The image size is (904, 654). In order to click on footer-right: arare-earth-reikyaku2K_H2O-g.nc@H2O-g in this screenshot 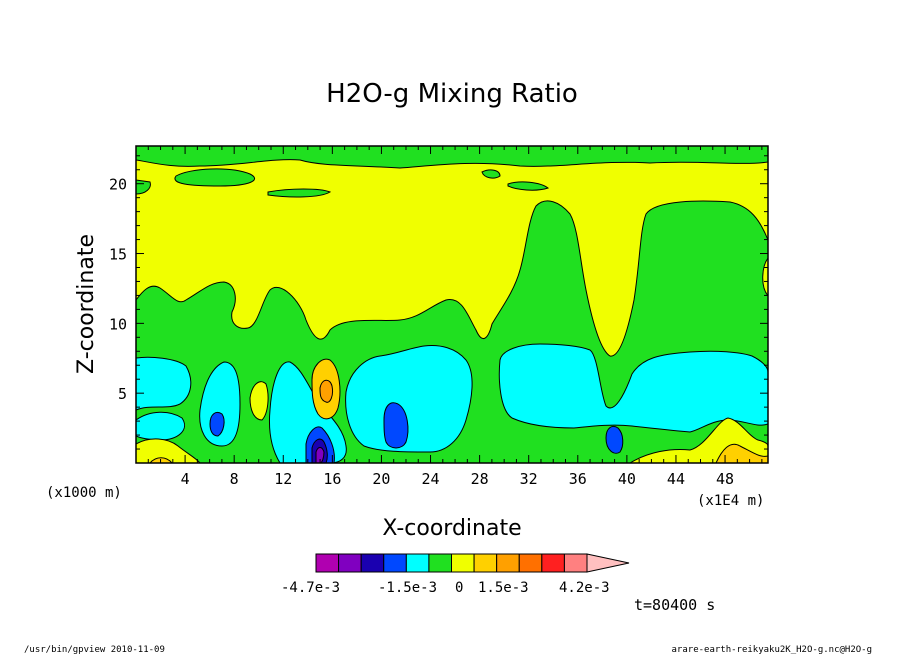, I will do `click(772, 649)`.